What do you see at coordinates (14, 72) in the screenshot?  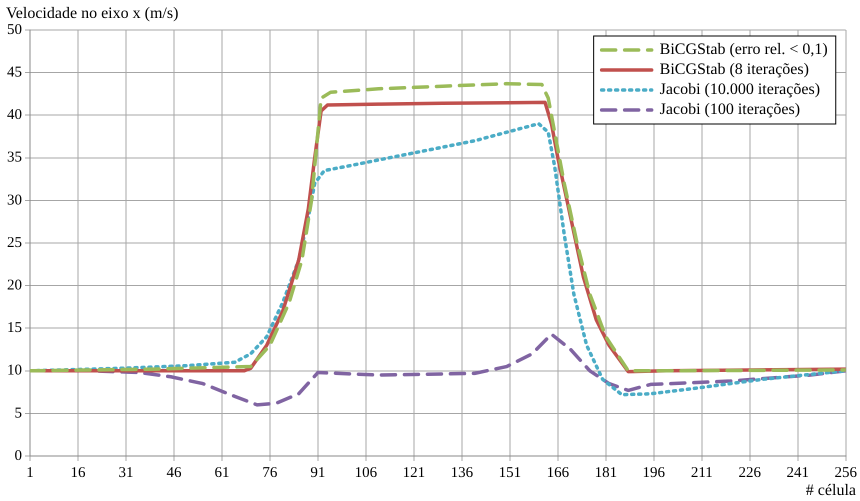 I see `y-tick-label: 45` at bounding box center [14, 72].